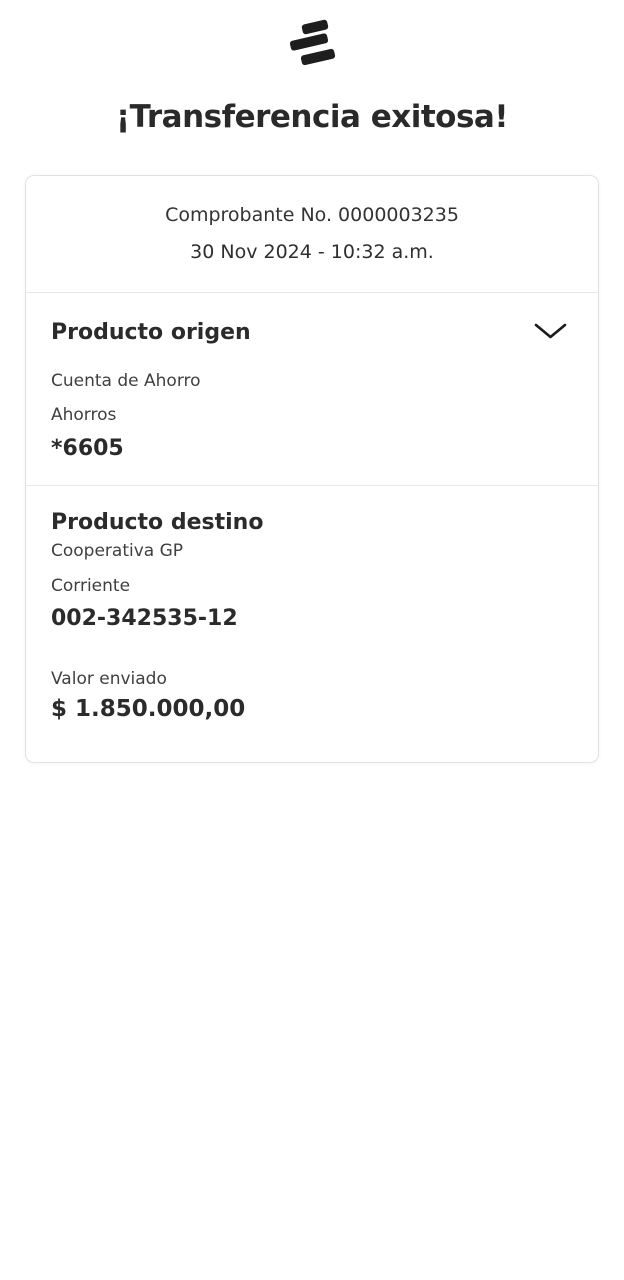 The image size is (624, 1280). What do you see at coordinates (109, 679) in the screenshot?
I see `amount-label: Valor enviado` at bounding box center [109, 679].